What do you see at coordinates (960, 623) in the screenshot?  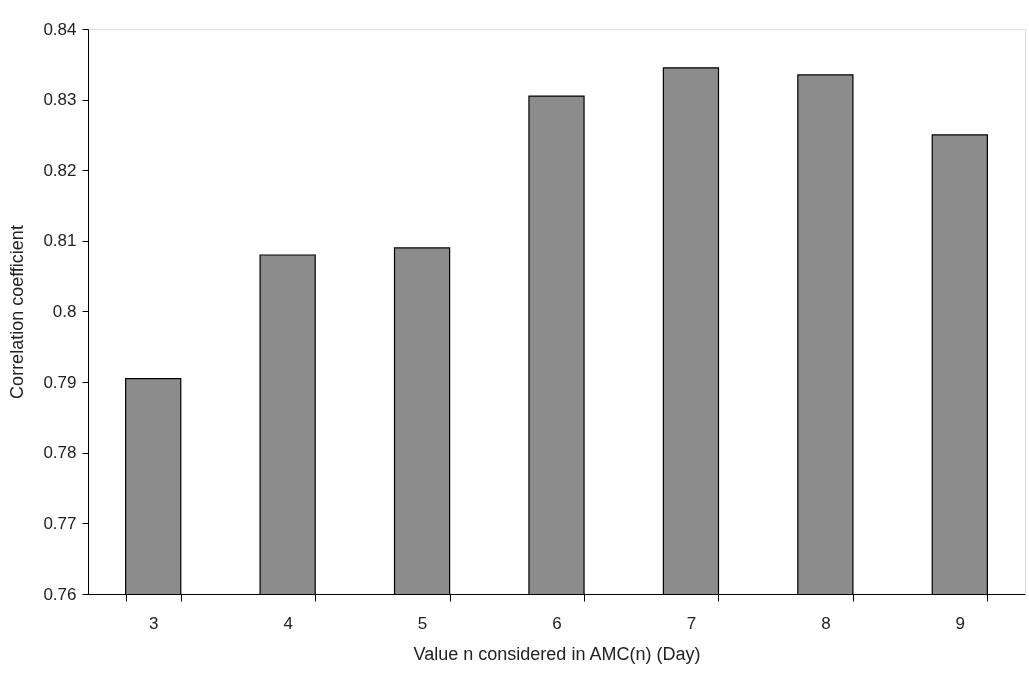 I see `x-tick-label: 9` at bounding box center [960, 623].